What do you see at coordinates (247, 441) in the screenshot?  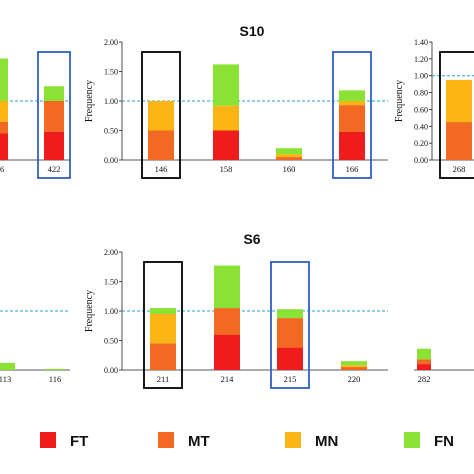 I see `legend: FT MT MN FN` at bounding box center [247, 441].